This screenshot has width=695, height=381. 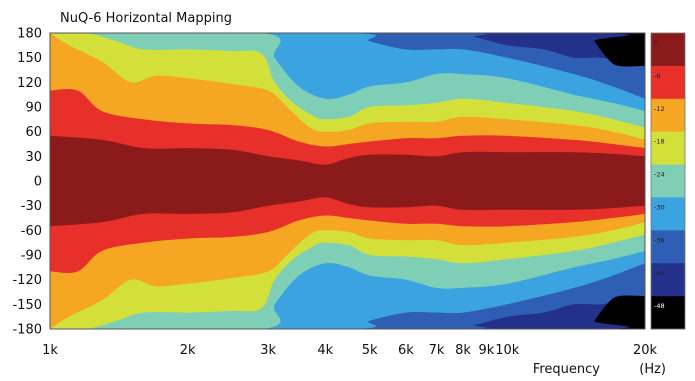 What do you see at coordinates (507, 350) in the screenshot?
I see `x-tick-label: 10k` at bounding box center [507, 350].